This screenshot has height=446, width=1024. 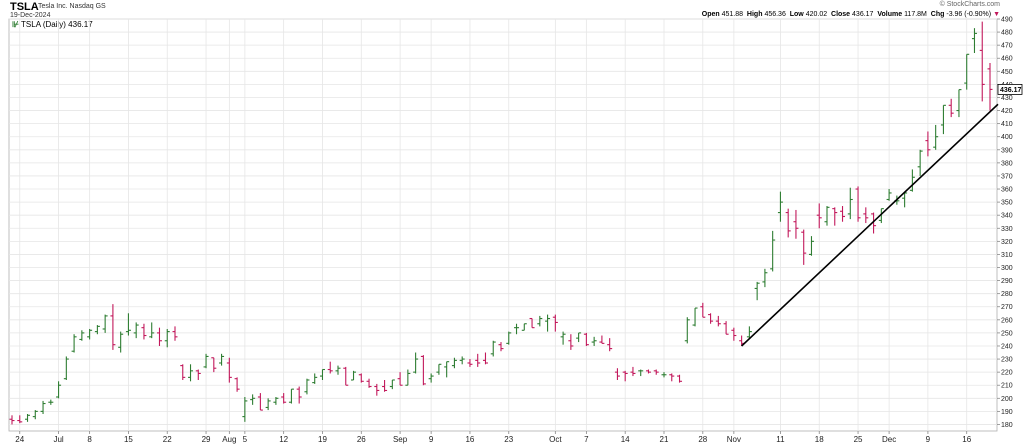 I want to click on x-tick-label: Jul, so click(x=58, y=439).